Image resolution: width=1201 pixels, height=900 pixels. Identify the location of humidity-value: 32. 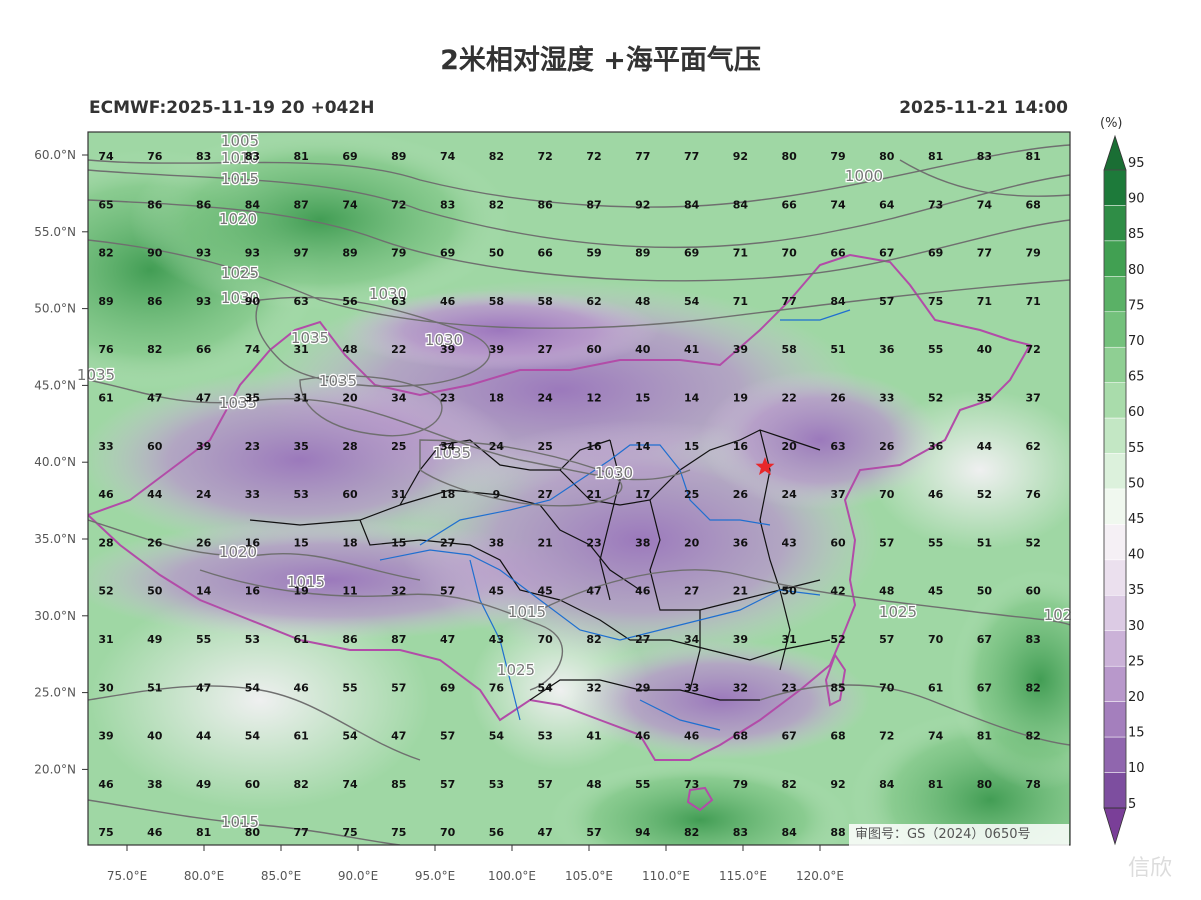
(398, 591).